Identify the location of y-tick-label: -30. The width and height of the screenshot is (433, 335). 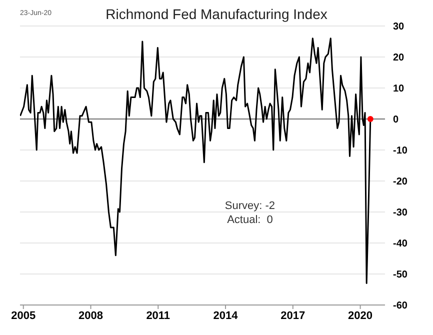
(400, 213).